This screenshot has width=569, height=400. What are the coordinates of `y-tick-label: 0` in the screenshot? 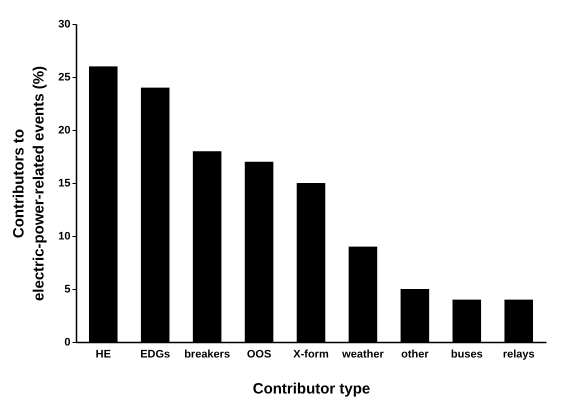 It's located at (67, 342).